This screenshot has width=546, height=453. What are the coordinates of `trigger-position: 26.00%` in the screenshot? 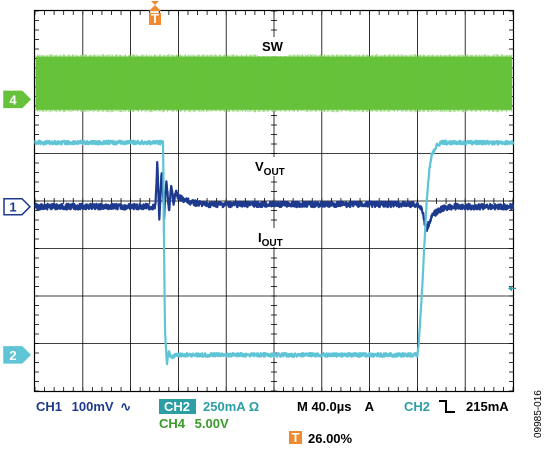 It's located at (330, 438).